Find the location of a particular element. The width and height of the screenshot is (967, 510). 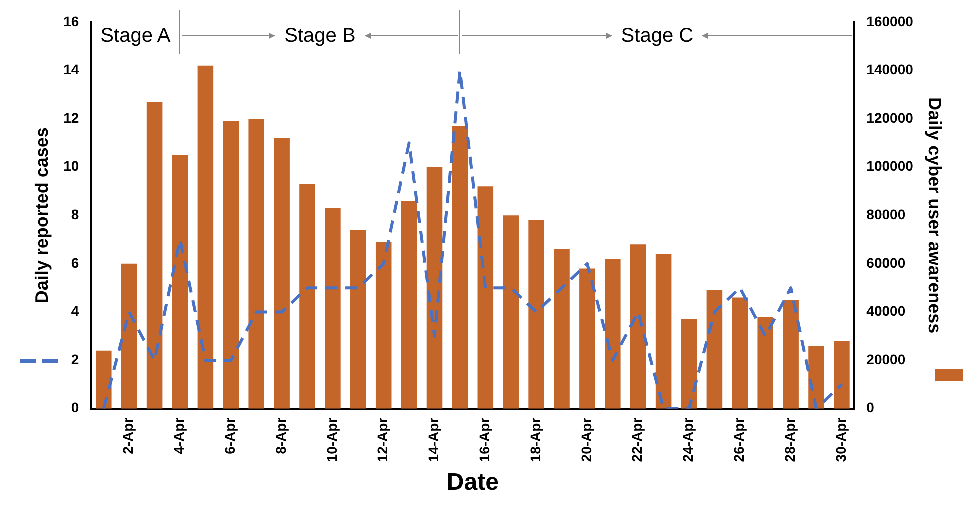

y-tick-label: 2 is located at coordinates (75, 359).